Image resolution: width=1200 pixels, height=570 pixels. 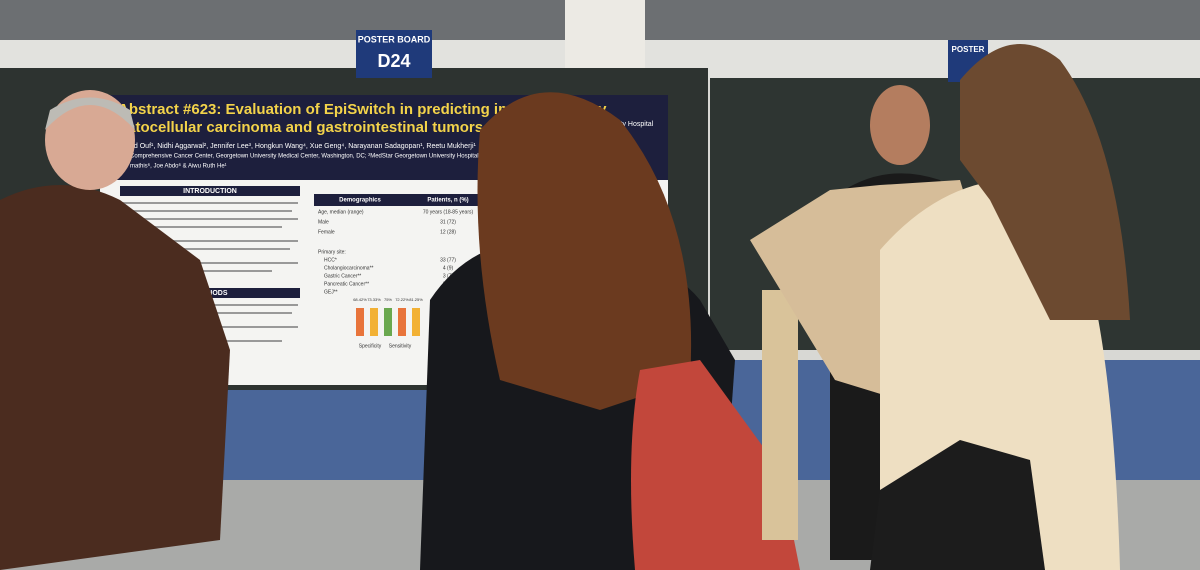 What do you see at coordinates (780, 415) in the screenshot?
I see `poster-tube` at bounding box center [780, 415].